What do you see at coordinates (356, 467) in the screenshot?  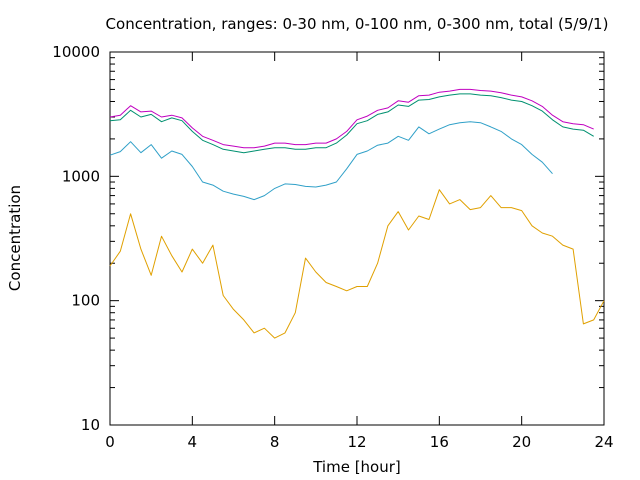 I see `x-axis-label: Time [hour]` at bounding box center [356, 467].